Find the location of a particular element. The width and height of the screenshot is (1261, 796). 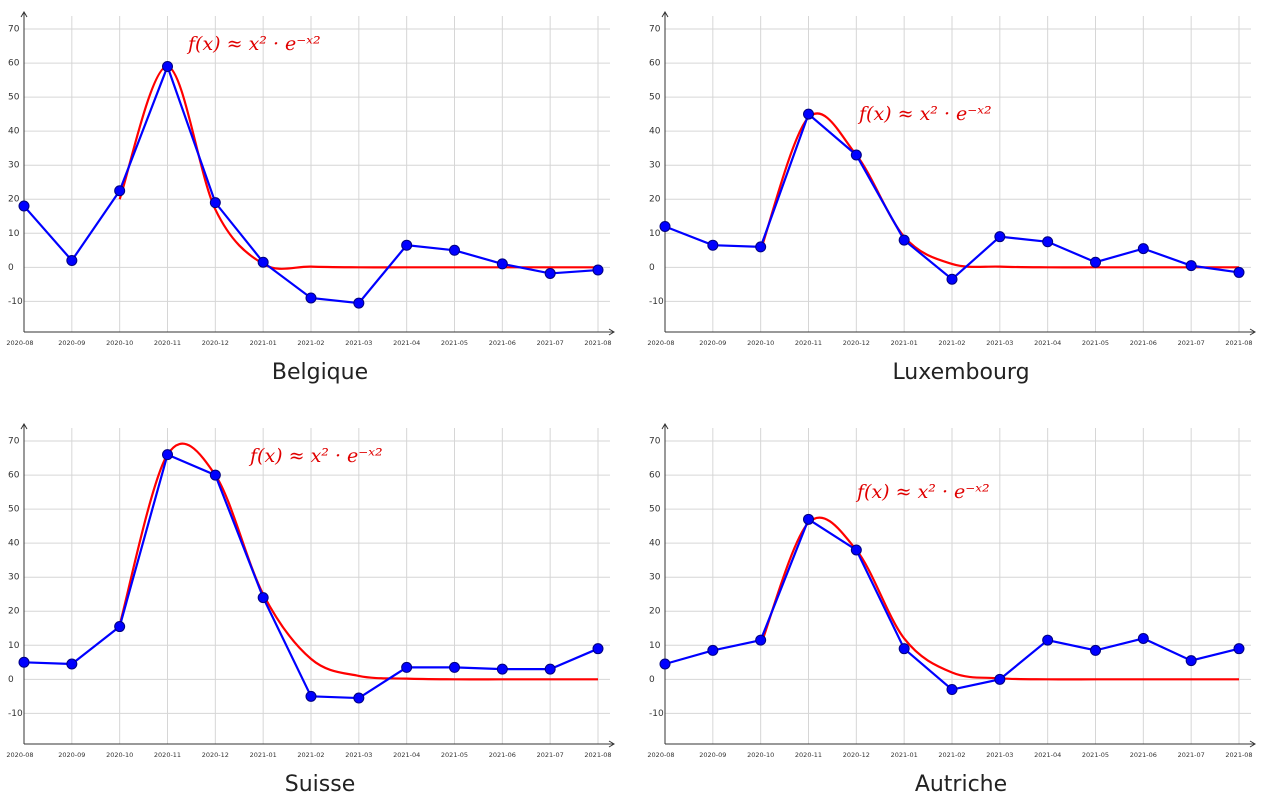

chart-title: Suisse is located at coordinates (320, 784).